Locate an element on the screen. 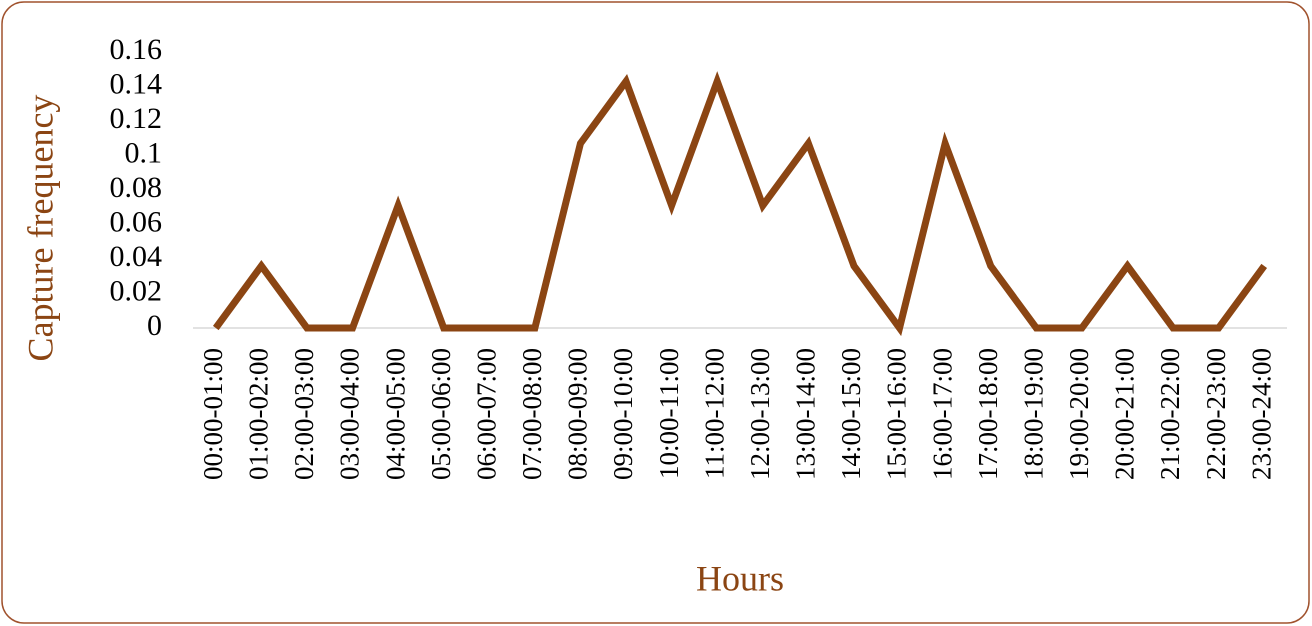 This screenshot has height=626, width=1312. x-tick-label: 21:00-22:00 is located at coordinates (1170, 414).